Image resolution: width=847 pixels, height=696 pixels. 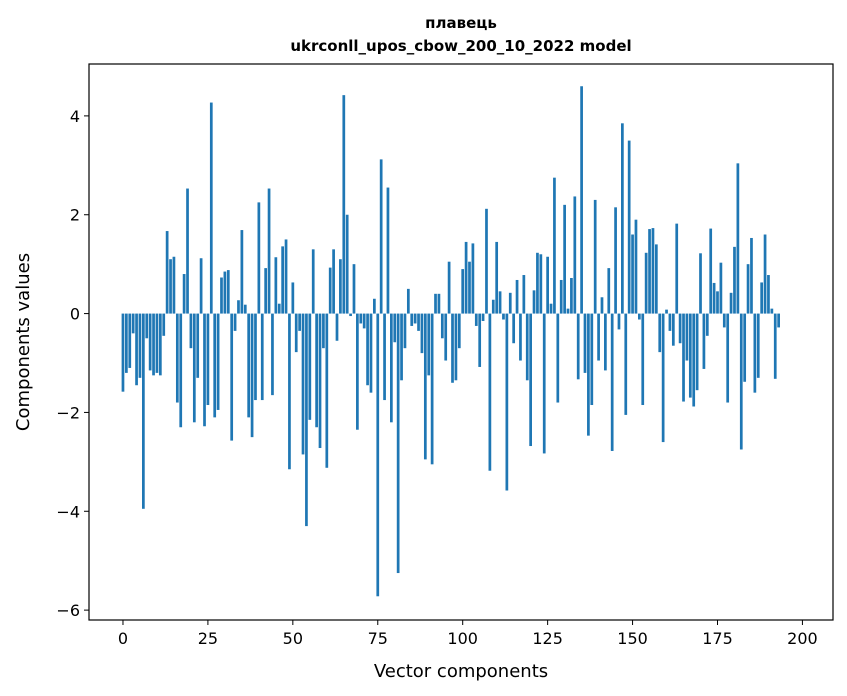 I want to click on x-tick-label: 0, so click(x=123, y=638).